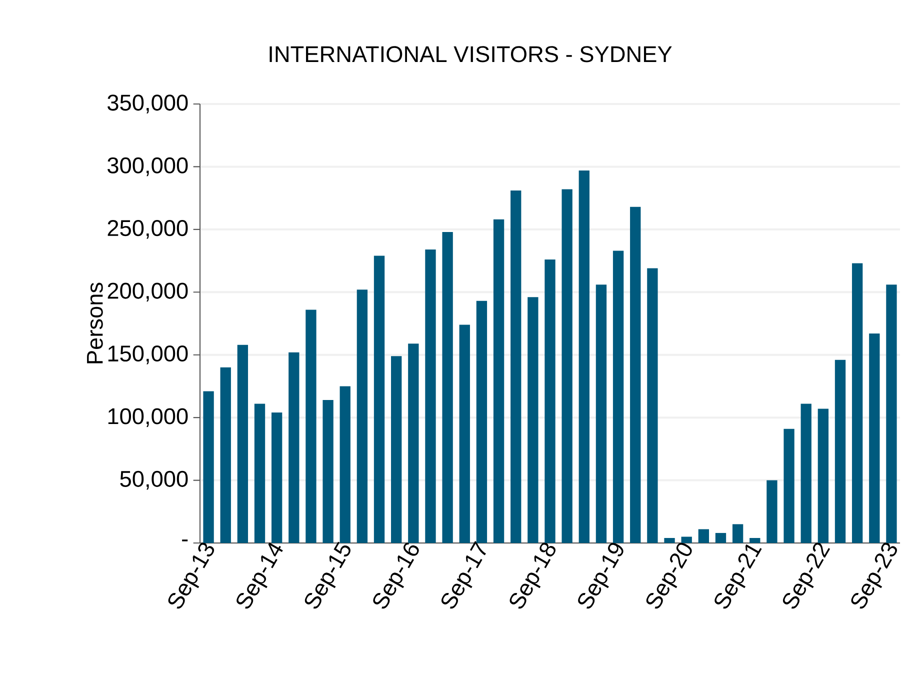 The width and height of the screenshot is (921, 689). I want to click on y-tick-label: 200,000, so click(148, 292).